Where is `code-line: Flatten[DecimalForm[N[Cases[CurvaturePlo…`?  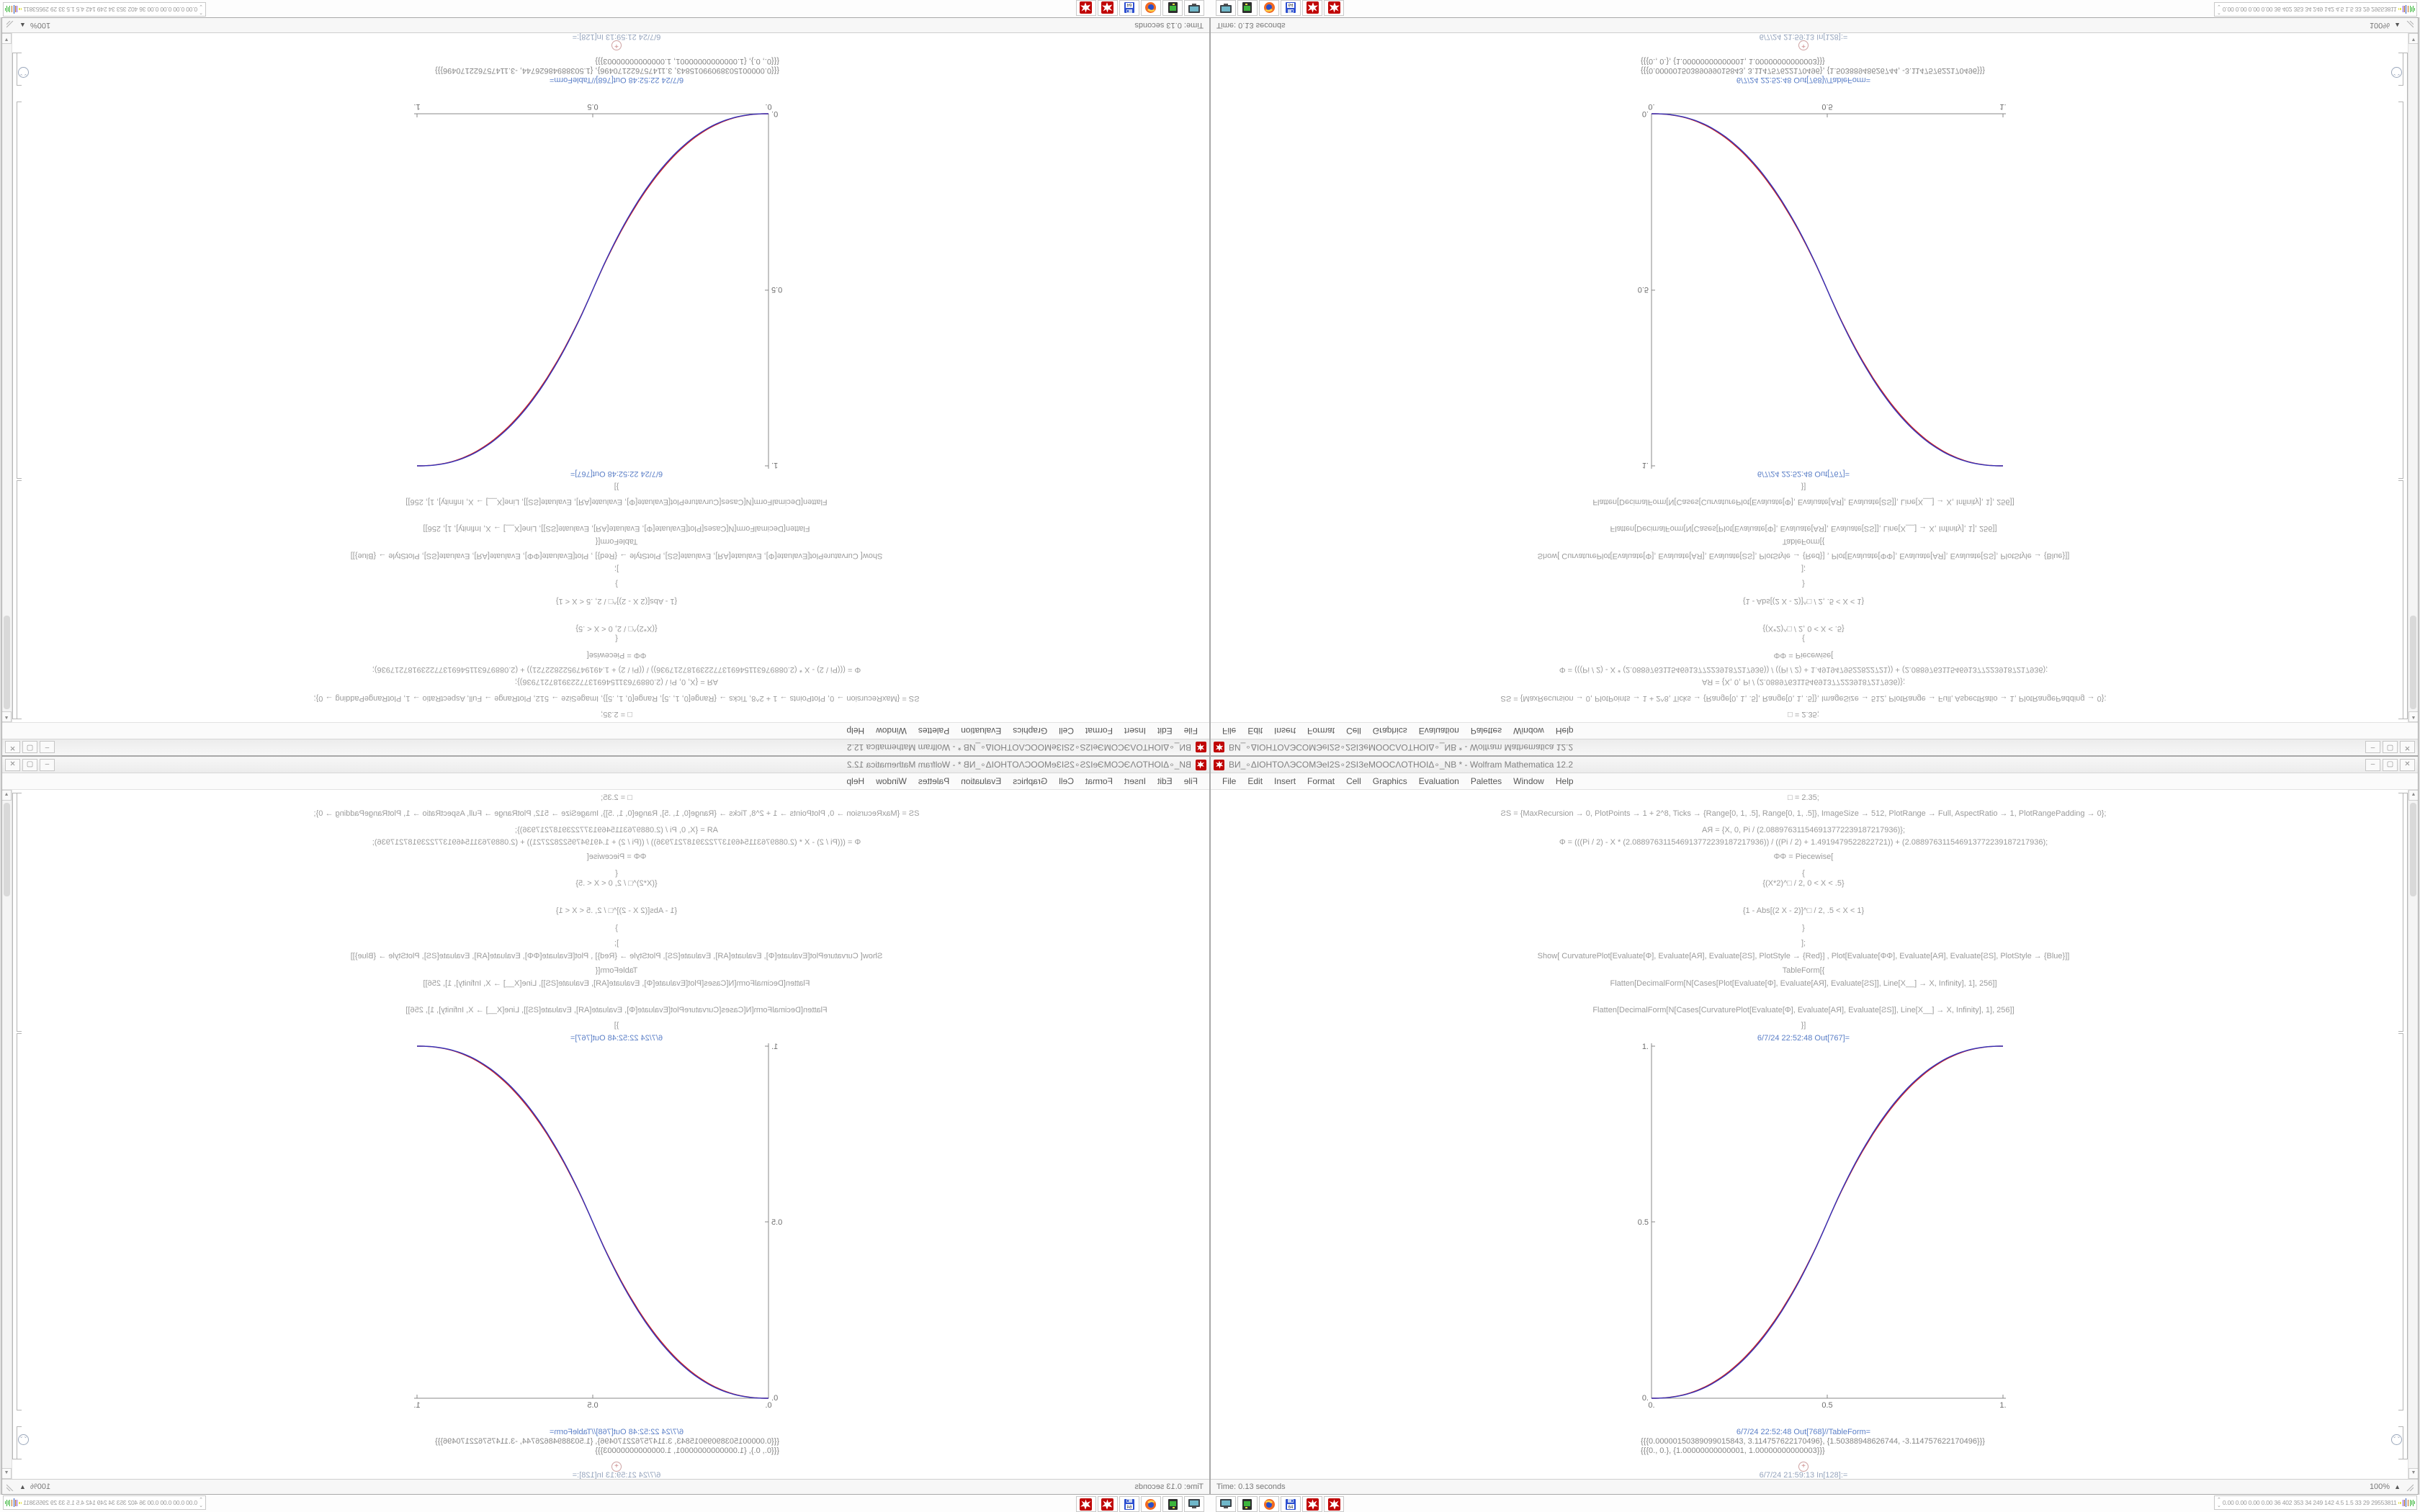 code-line: Flatten[DecimalForm[N[Cases[CurvaturePlo… is located at coordinates (616, 1010).